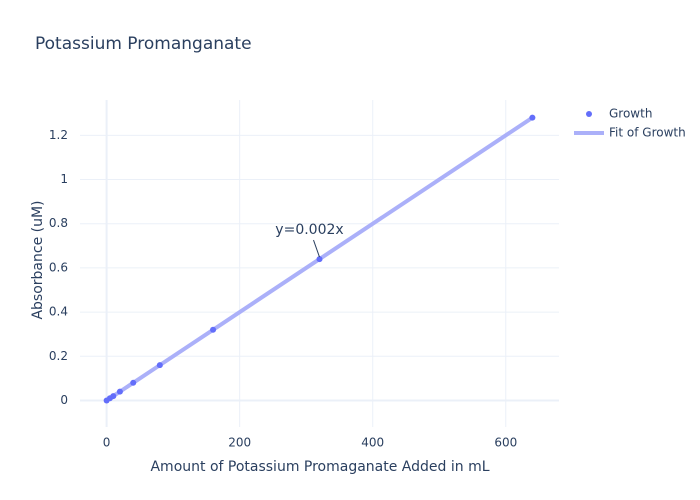  What do you see at coordinates (372, 443) in the screenshot?
I see `x-tick-label: 400` at bounding box center [372, 443].